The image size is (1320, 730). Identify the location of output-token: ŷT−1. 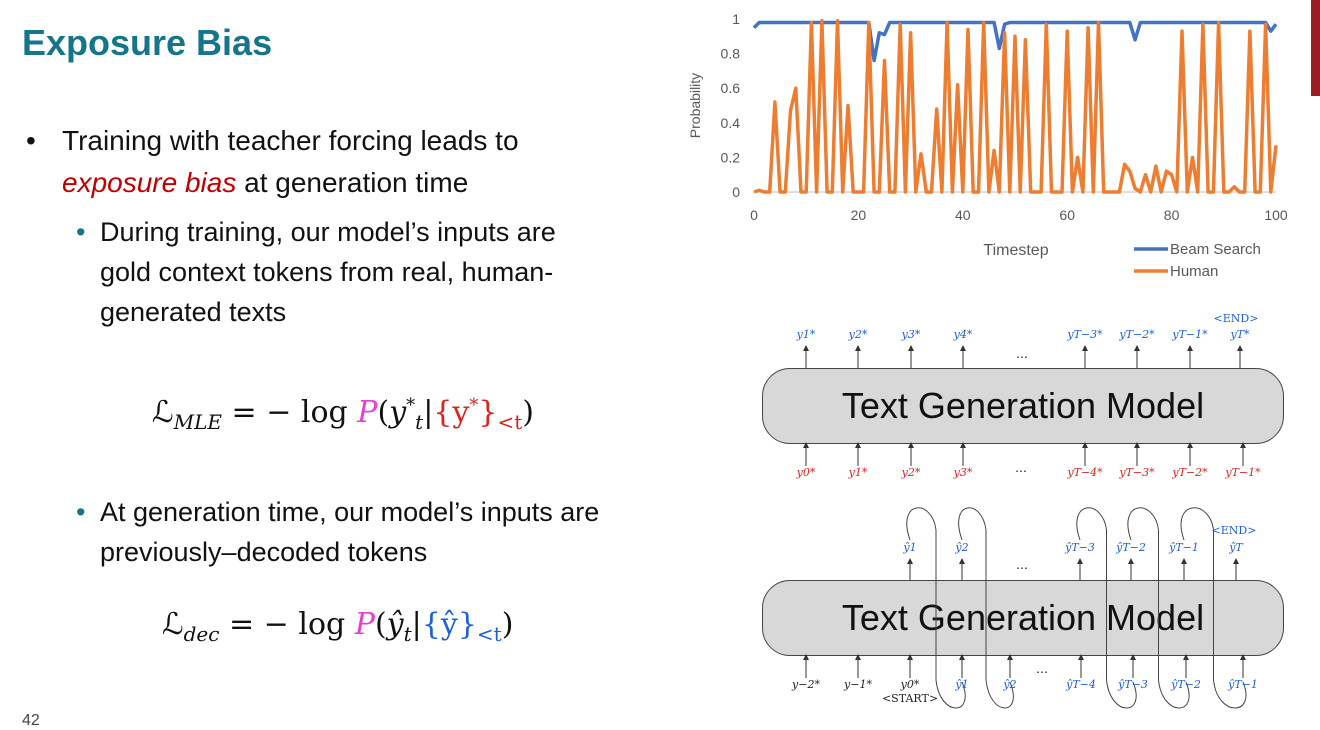
(1184, 547).